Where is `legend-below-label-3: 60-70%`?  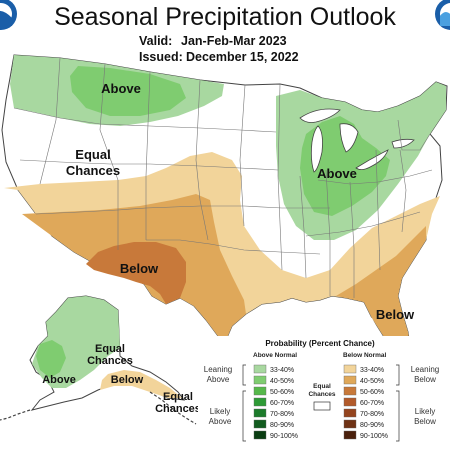
legend-below-label-3: 60-70% is located at coordinates (372, 403).